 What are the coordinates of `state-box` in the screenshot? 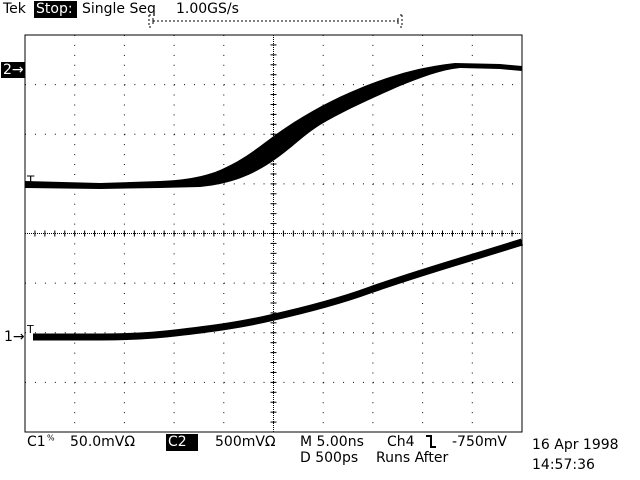 It's located at (55, 9).